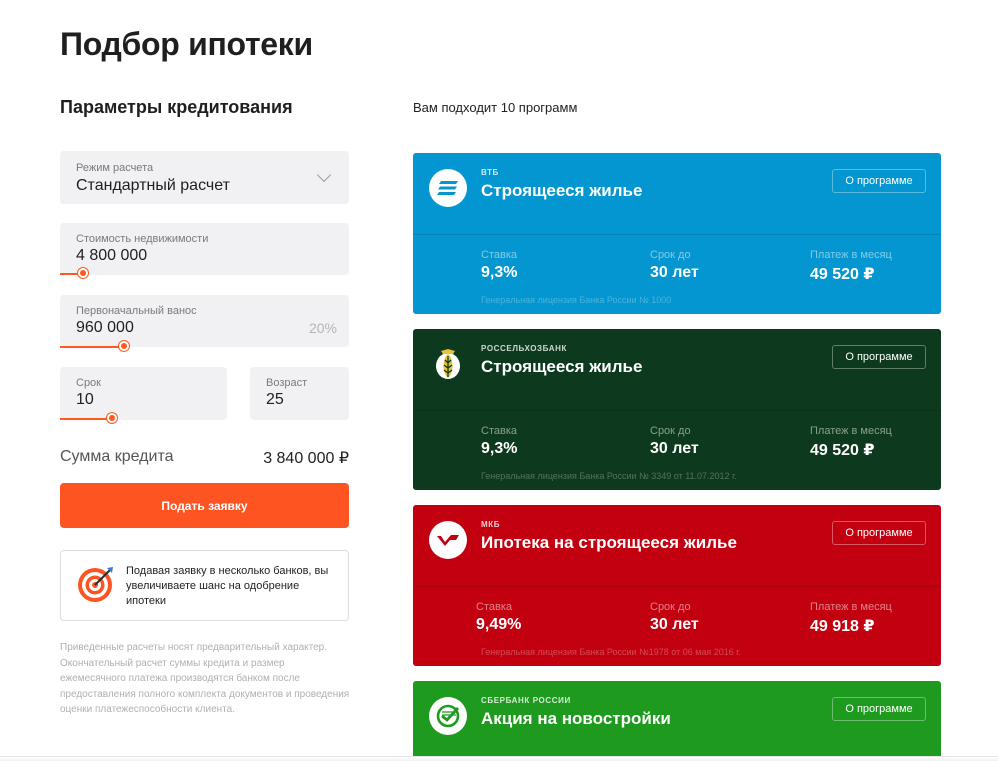 Image resolution: width=998 pixels, height=761 pixels. What do you see at coordinates (95, 584) in the screenshot?
I see `target-icon` at bounding box center [95, 584].